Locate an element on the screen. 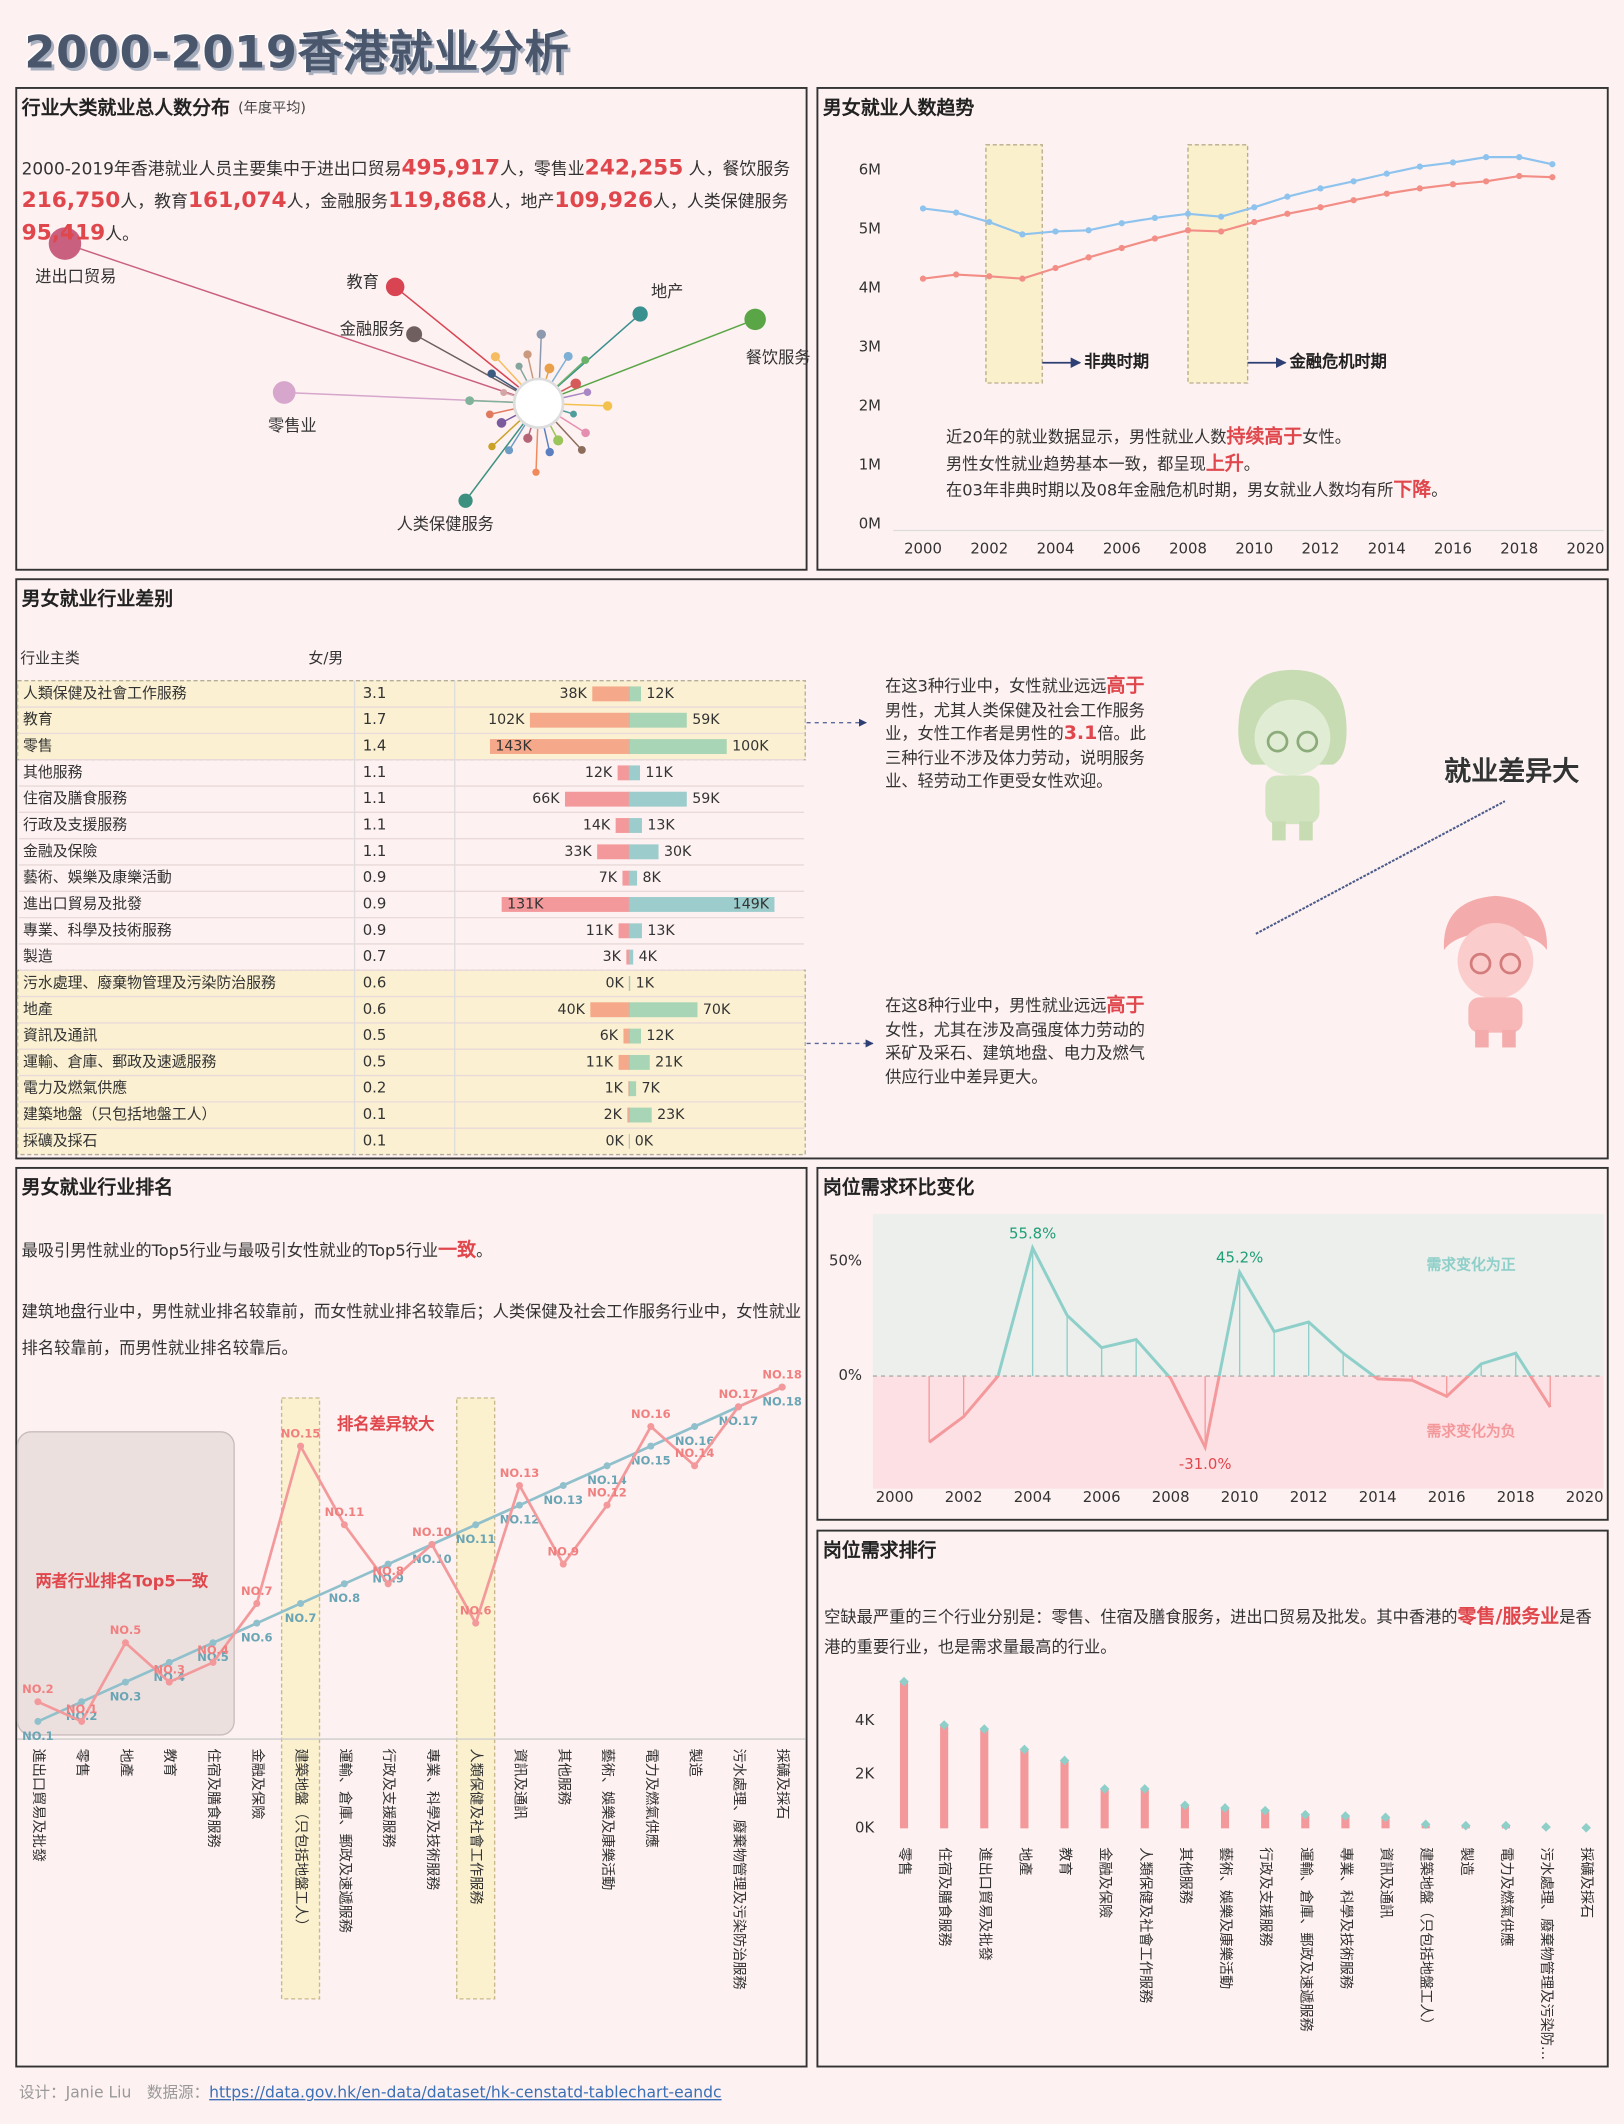 The height and width of the screenshot is (2124, 1624). x-tick-label: 藝術、娛樂及康樂活動 is located at coordinates (607, 1820).